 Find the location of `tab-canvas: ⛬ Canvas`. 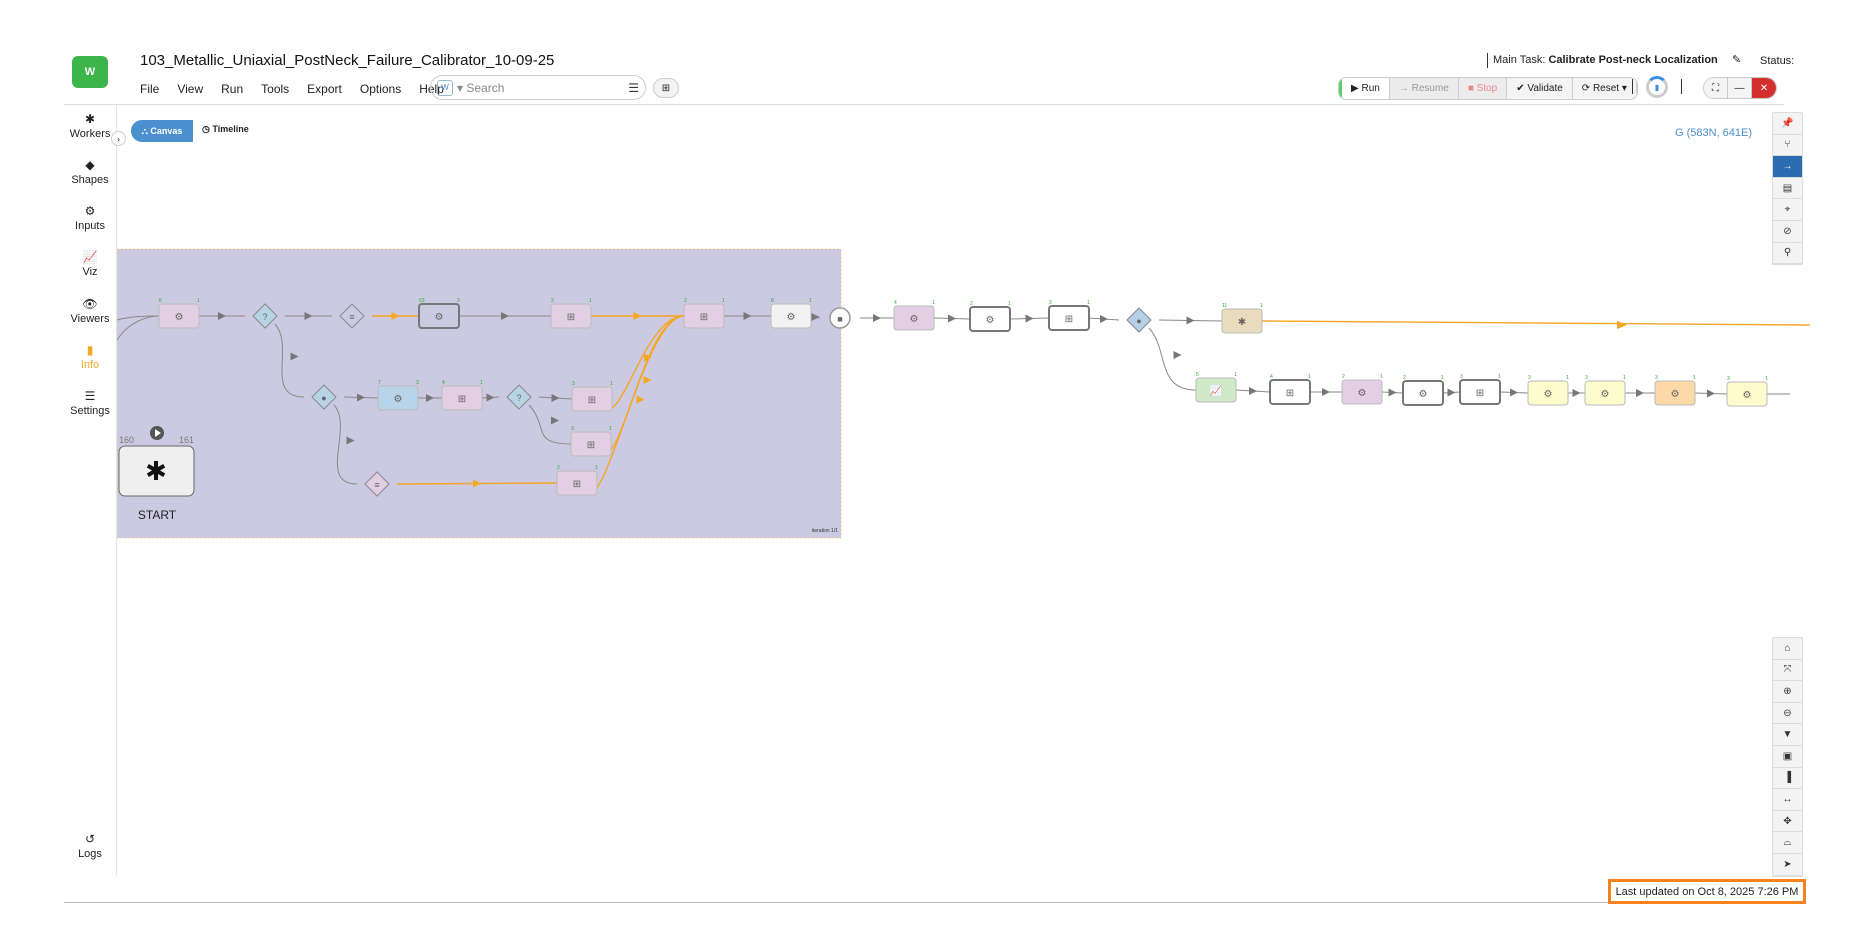

tab-canvas: ⛬ Canvas is located at coordinates (162, 131).